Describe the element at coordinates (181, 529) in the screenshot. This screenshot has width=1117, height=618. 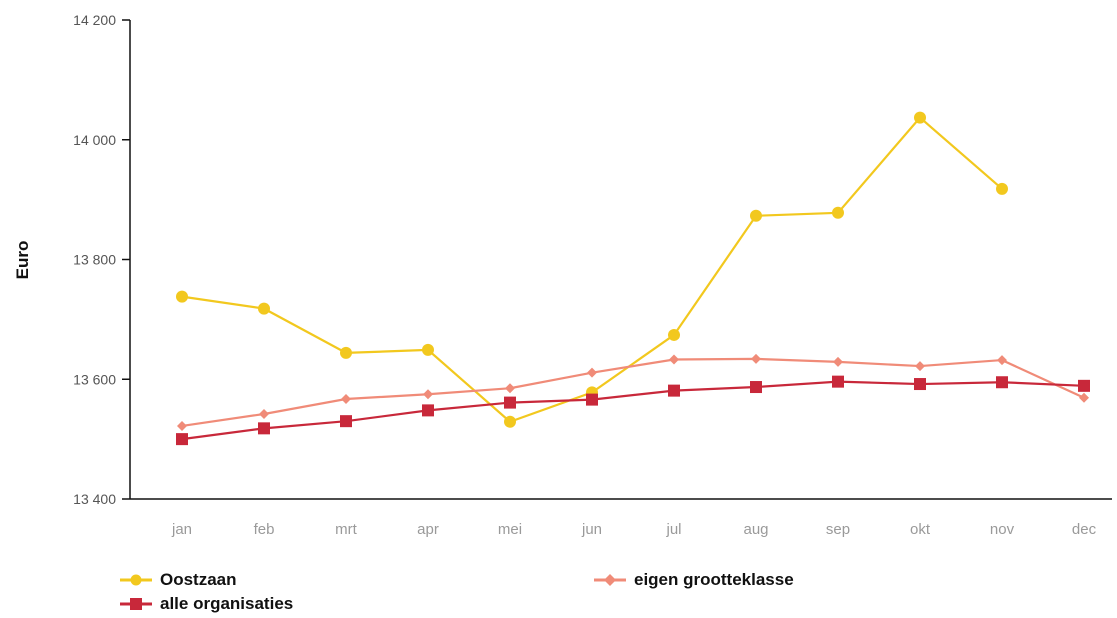
I see `x-tick-label: jan` at that location.